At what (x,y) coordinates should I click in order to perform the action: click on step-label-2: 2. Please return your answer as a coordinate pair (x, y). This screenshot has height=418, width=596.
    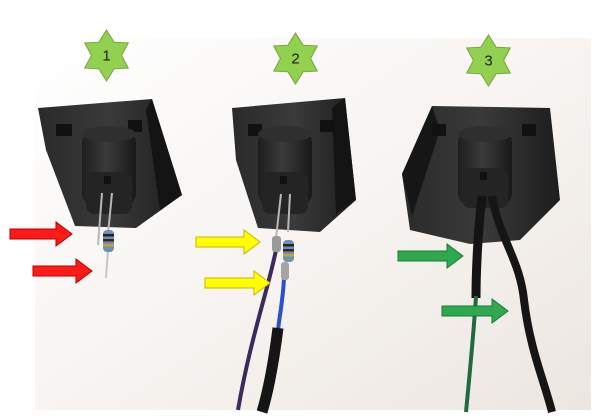
    Looking at the image, I should click on (295, 59).